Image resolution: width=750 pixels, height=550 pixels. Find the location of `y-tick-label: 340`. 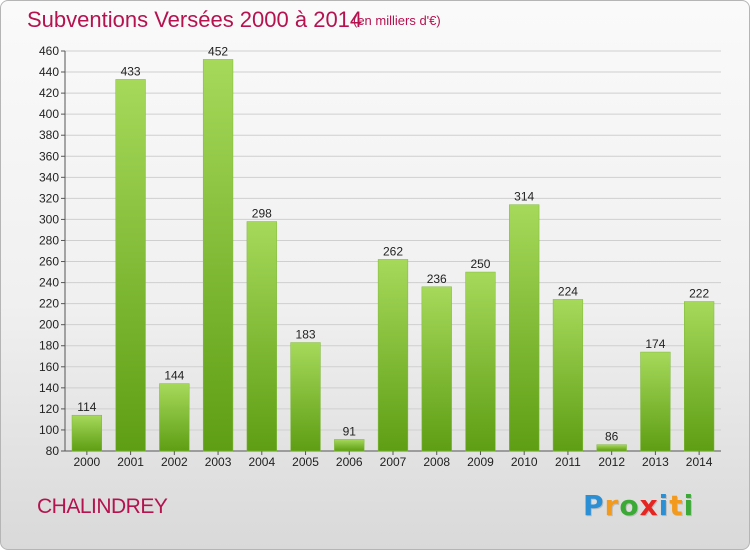

y-tick-label: 340 is located at coordinates (49, 177).